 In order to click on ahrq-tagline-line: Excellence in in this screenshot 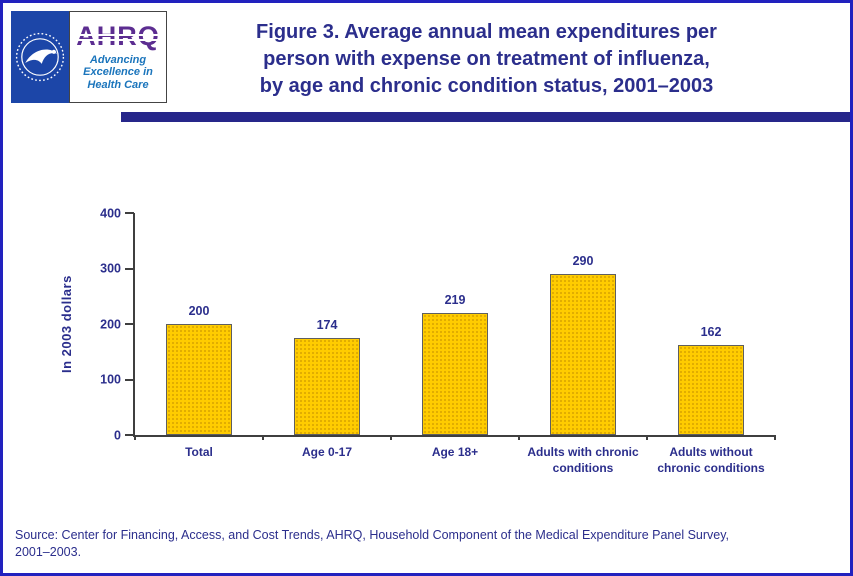, I will do `click(118, 72)`.